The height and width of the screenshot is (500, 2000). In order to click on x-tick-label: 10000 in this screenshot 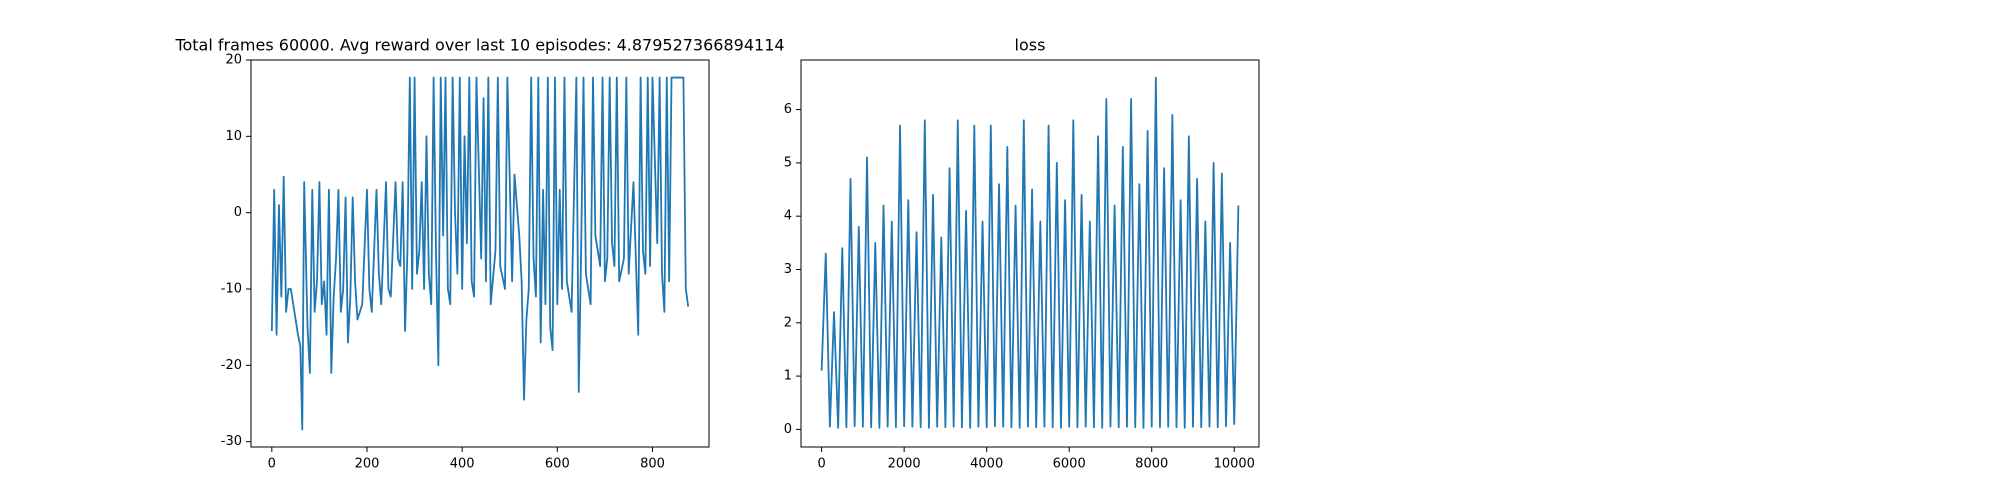, I will do `click(1234, 464)`.